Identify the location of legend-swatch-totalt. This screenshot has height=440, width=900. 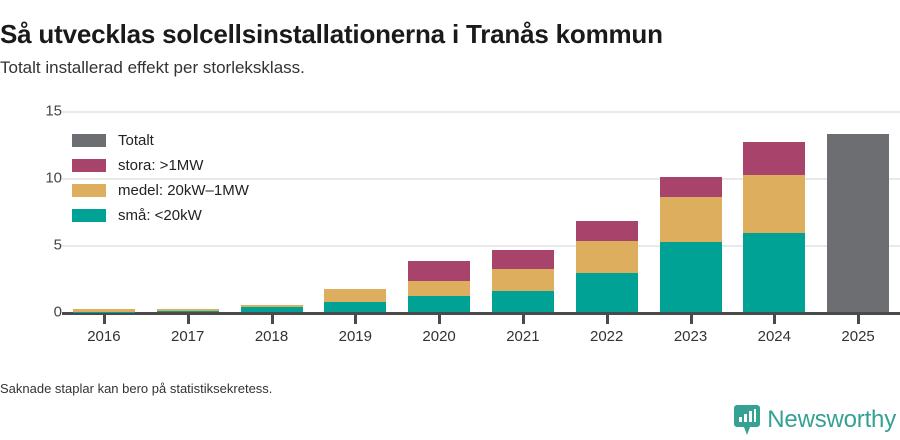
(89, 140).